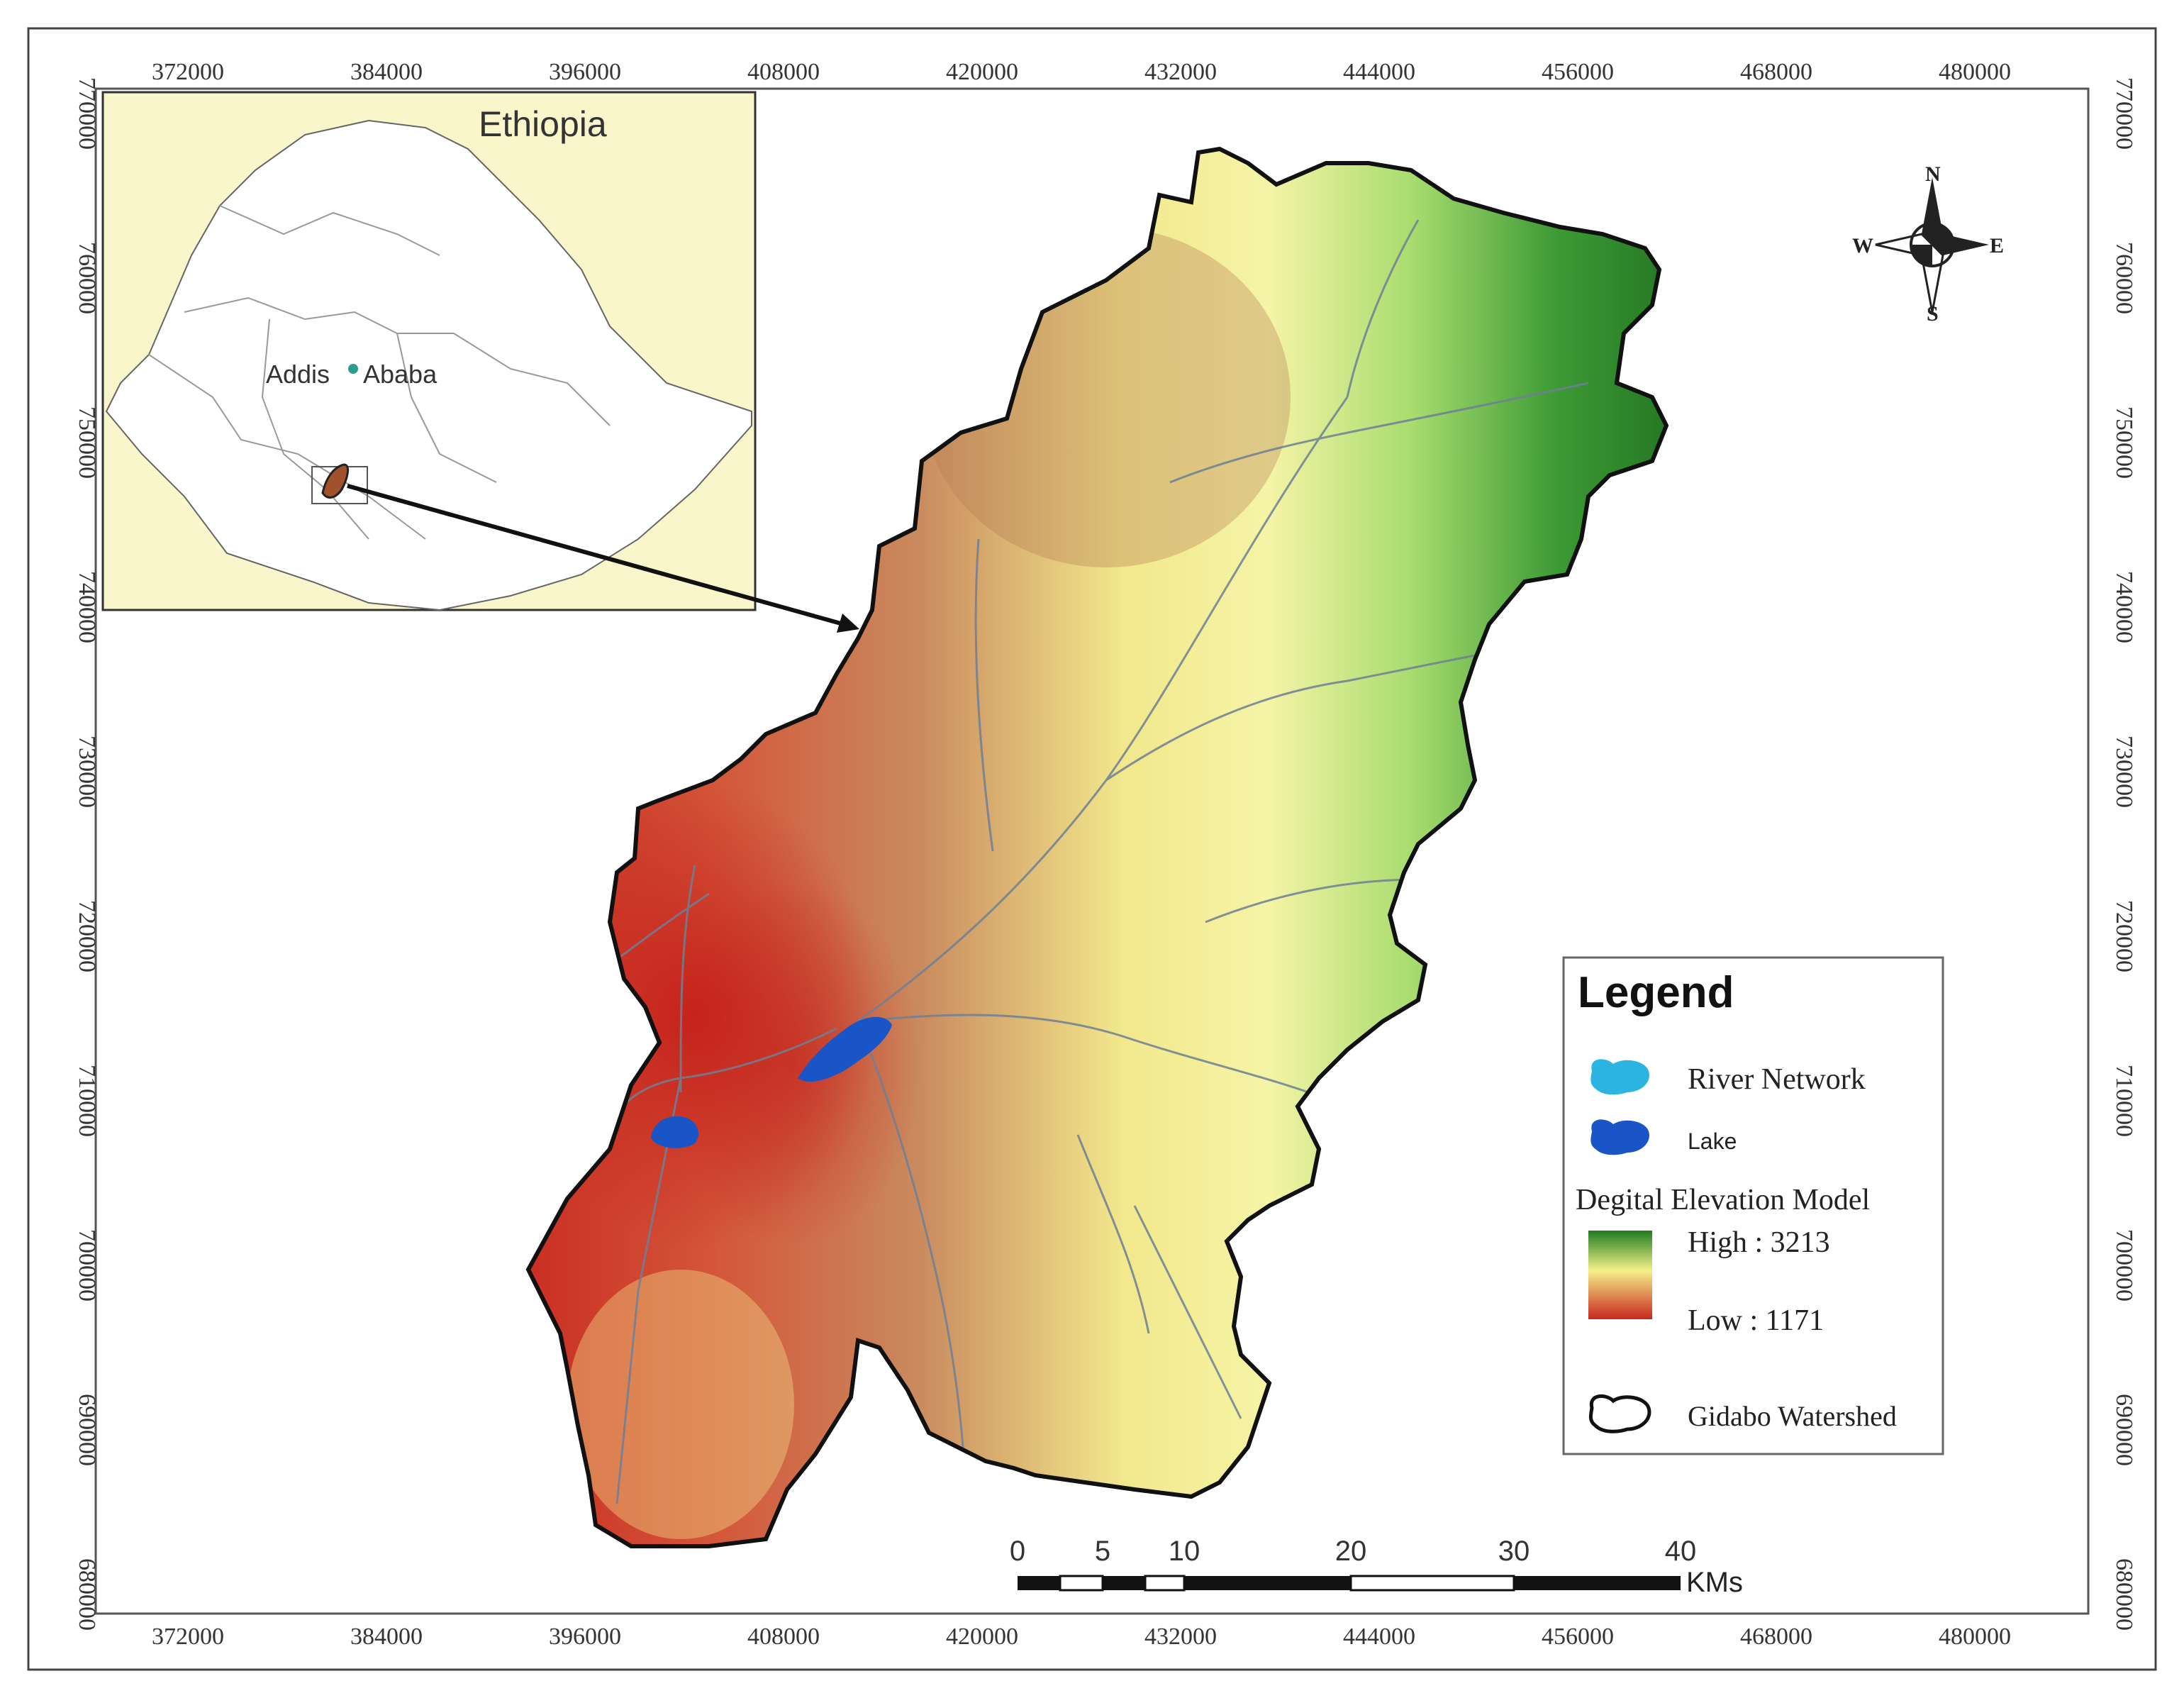 This screenshot has width=2184, height=1698. Describe the element at coordinates (2124, 1101) in the screenshot. I see `y-tick-right: 710000` at that location.